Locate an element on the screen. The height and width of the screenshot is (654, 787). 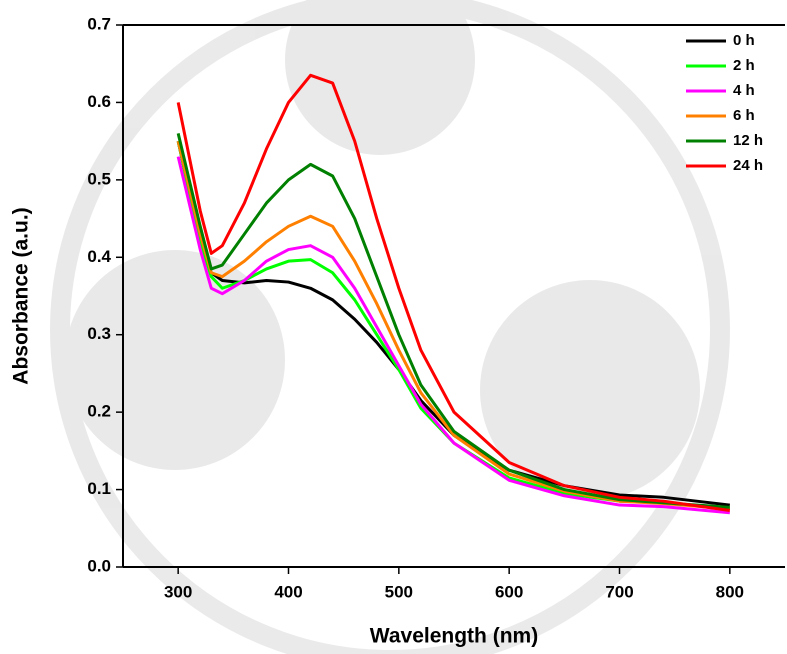
y-tick-label: 0.1 is located at coordinates (99, 488).